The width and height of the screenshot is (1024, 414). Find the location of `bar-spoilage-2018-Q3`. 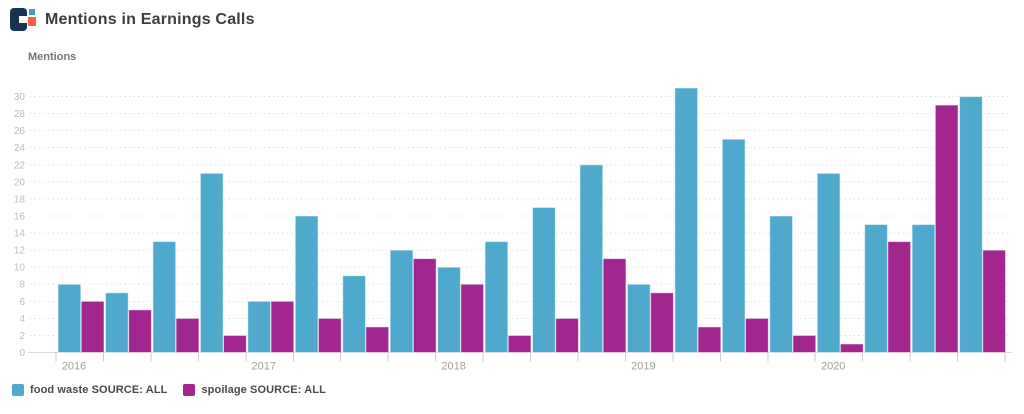

bar-spoilage-2018-Q3 is located at coordinates (567, 335).